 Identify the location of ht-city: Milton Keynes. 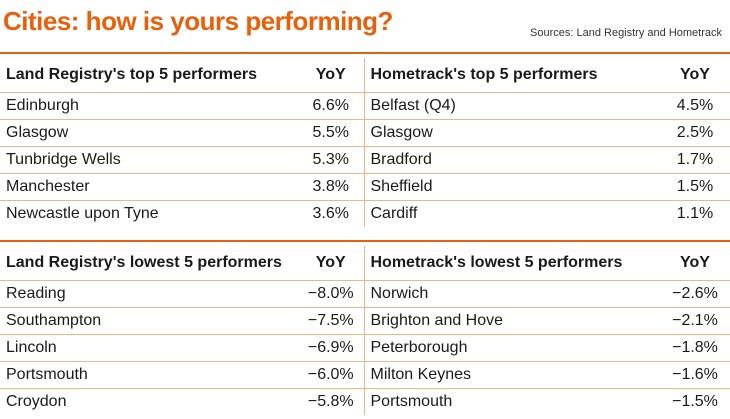
(512, 375).